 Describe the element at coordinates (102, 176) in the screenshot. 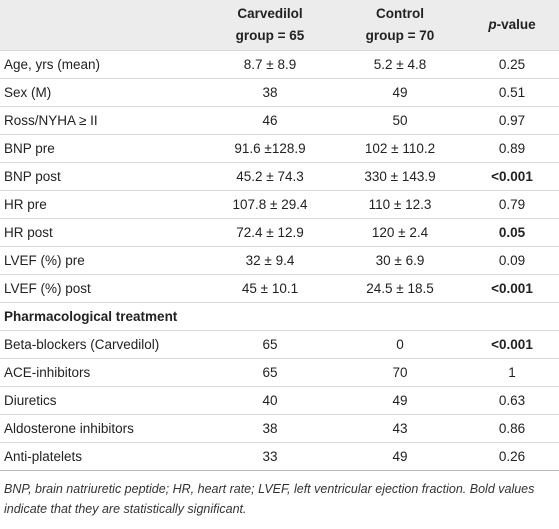

I see `table-cell: BNP post` at that location.